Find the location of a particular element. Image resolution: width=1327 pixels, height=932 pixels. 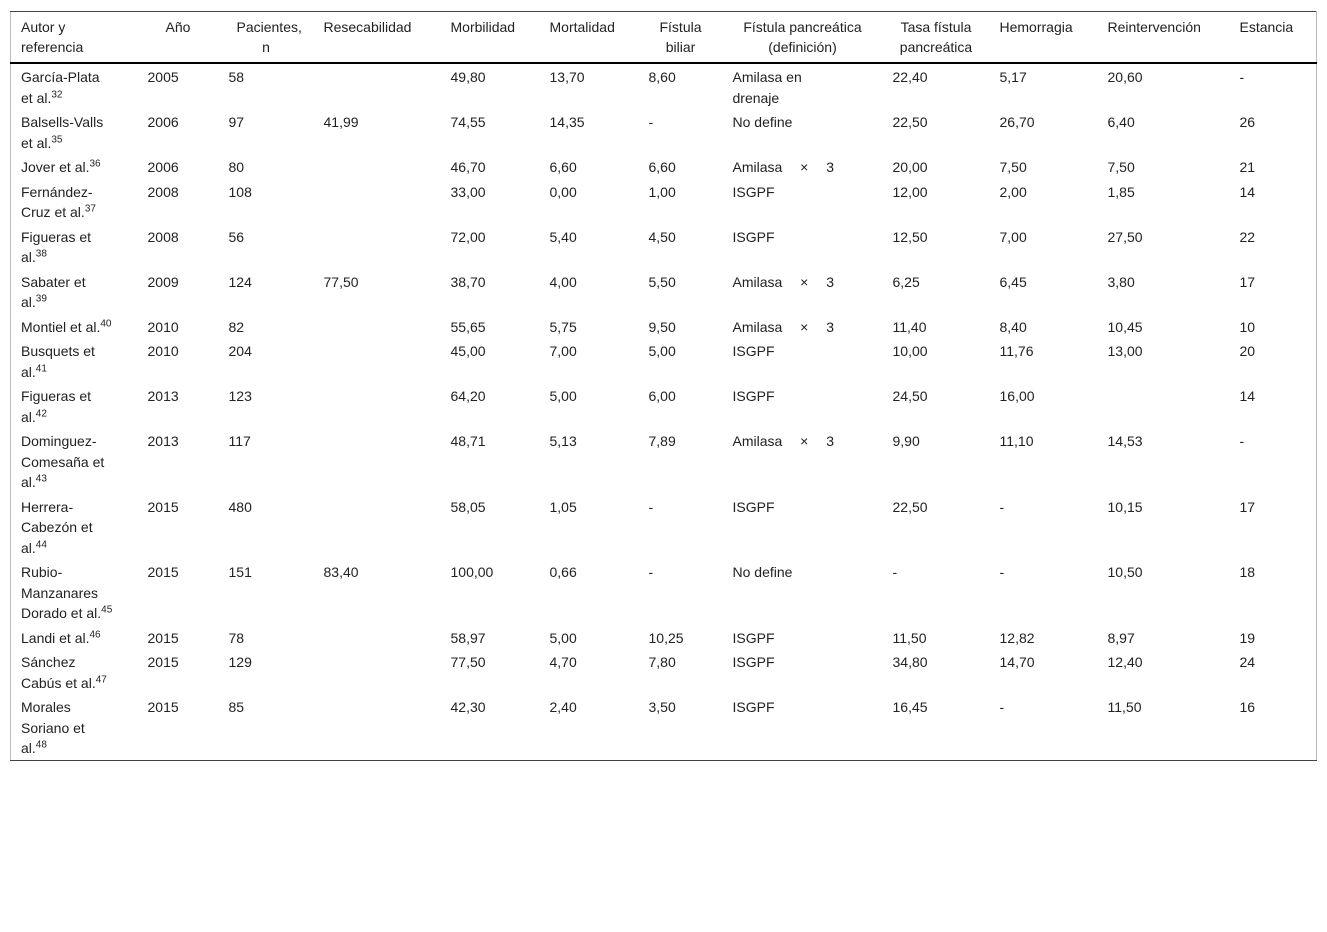

author-cell: Morales Soriano et al.48 is located at coordinates (74, 727).